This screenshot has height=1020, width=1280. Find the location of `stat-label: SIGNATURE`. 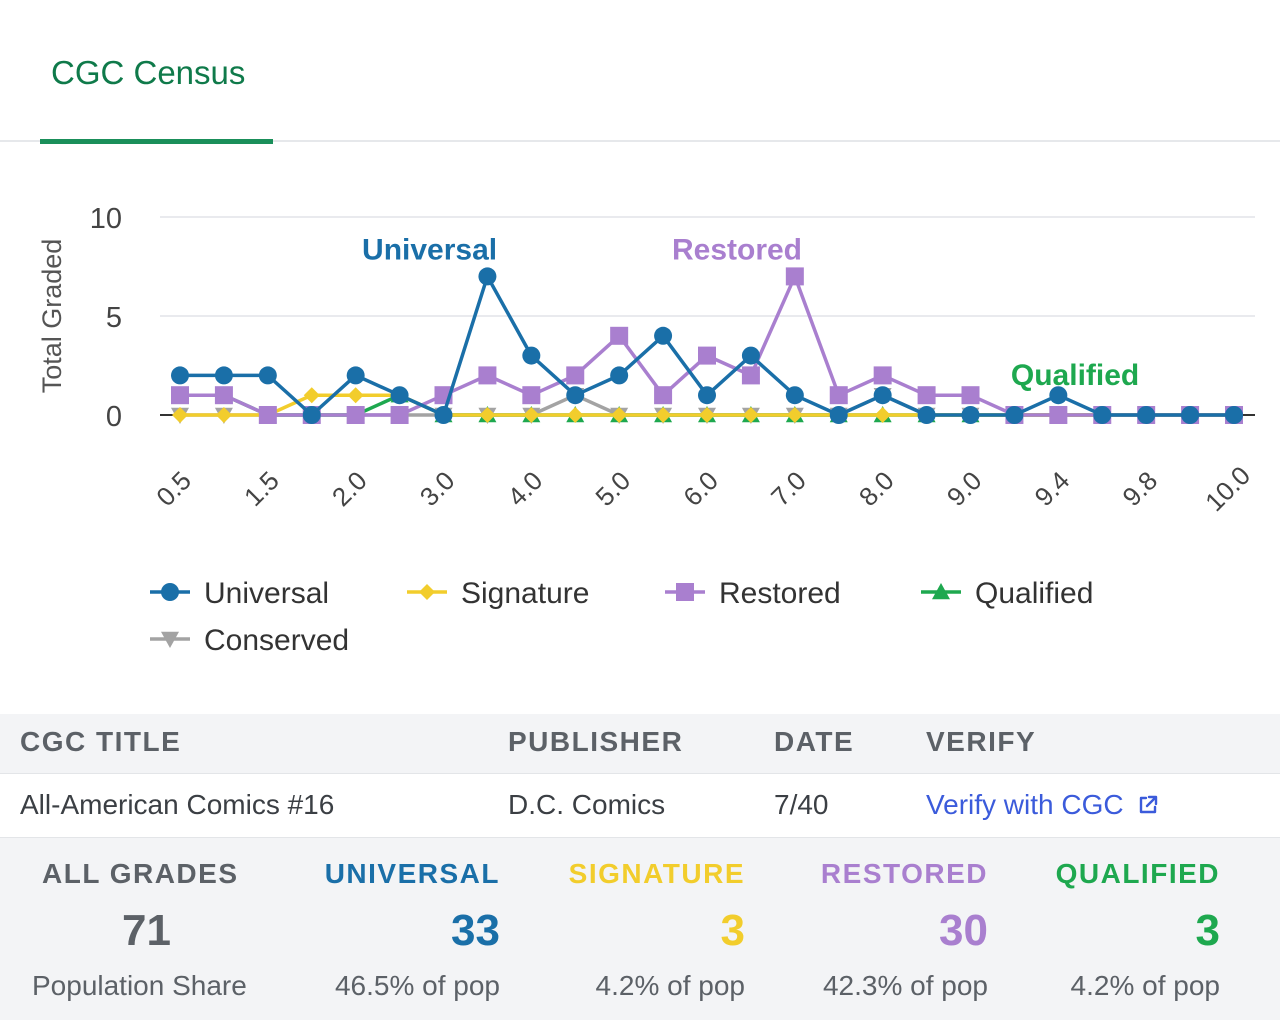

stat-label: SIGNATURE is located at coordinates (656, 873).